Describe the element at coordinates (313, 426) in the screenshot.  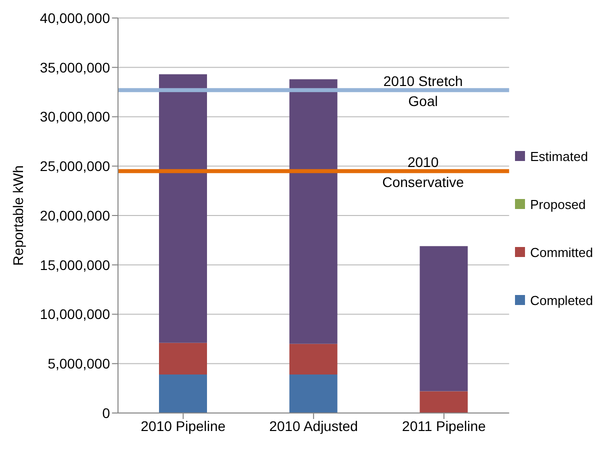
I see `x-tick-label: 2010 Adjusted` at that location.